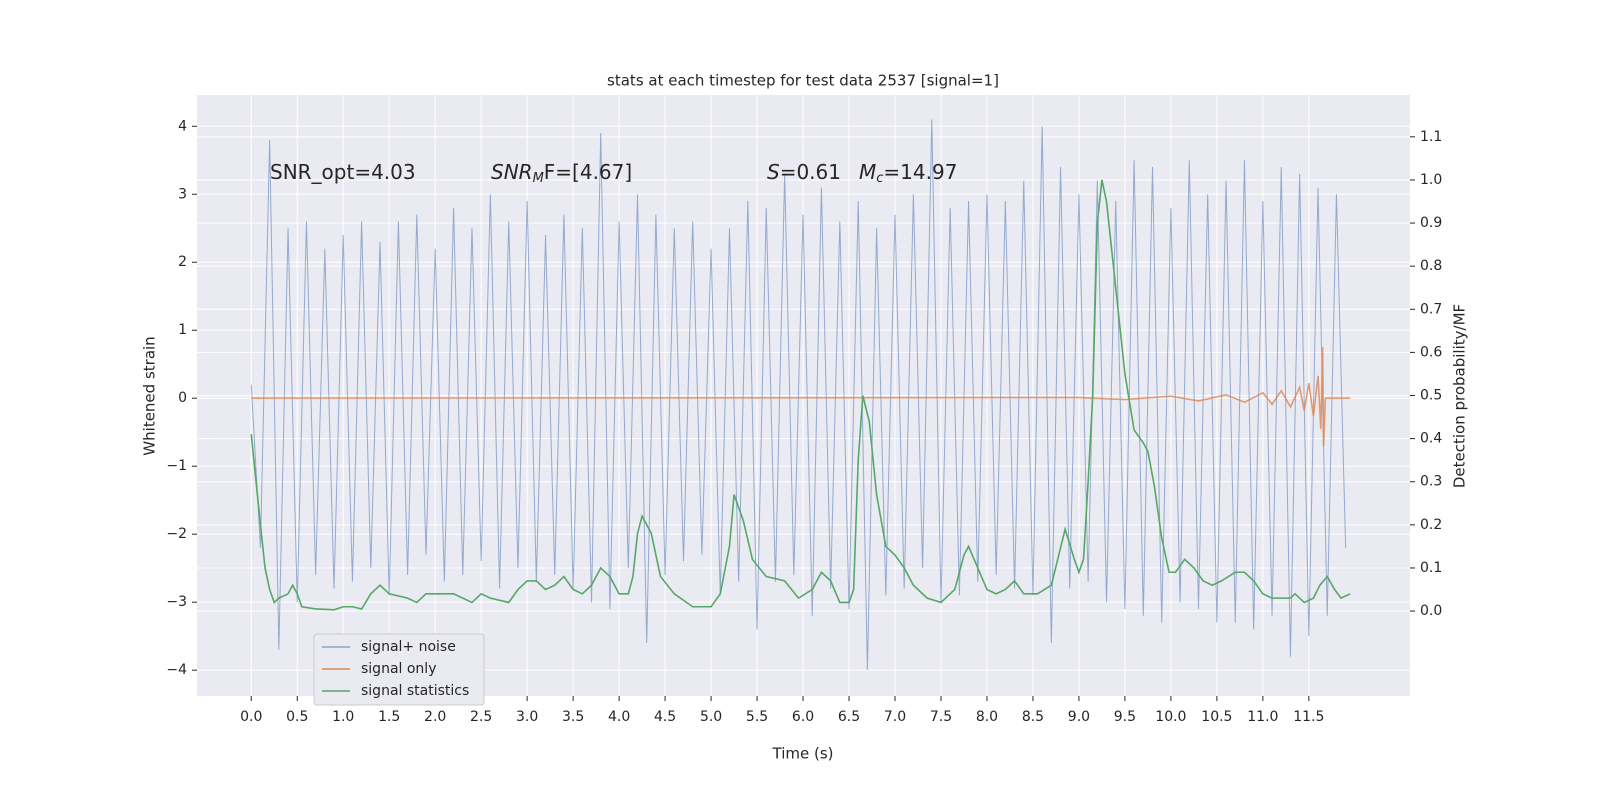 The image size is (1600, 800). I want to click on x-tick-label: 9.5, so click(1125, 717).